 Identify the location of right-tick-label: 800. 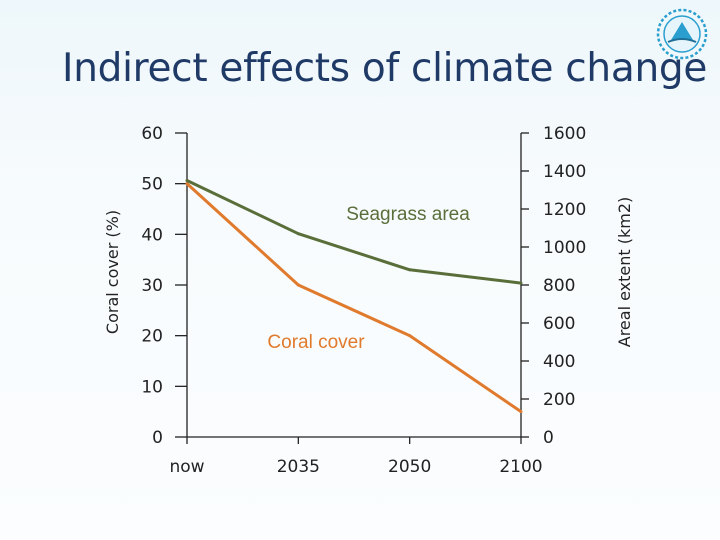
(559, 286).